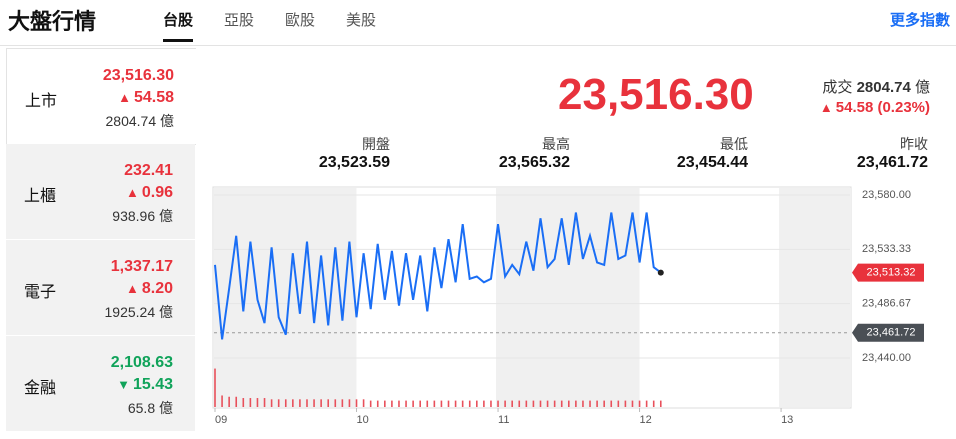 The width and height of the screenshot is (956, 439). What do you see at coordinates (101, 96) in the screenshot?
I see `index-item: 上市 23,516.30 54.58 2804.74 億` at bounding box center [101, 96].